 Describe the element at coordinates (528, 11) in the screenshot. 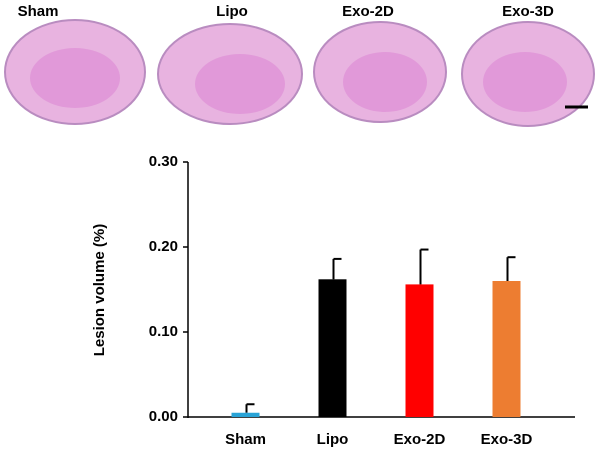

I see `panel-label: Exo-3D` at that location.